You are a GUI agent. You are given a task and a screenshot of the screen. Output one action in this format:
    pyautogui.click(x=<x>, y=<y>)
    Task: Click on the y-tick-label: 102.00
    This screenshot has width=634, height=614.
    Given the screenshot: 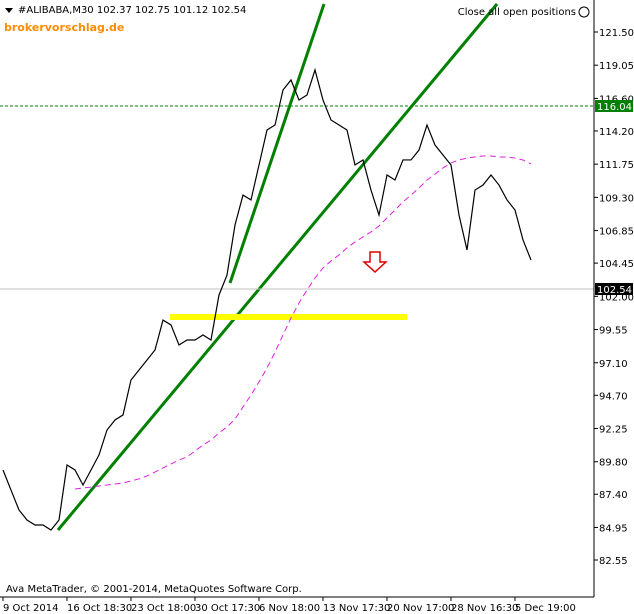 What is the action you would take?
    pyautogui.click(x=616, y=297)
    